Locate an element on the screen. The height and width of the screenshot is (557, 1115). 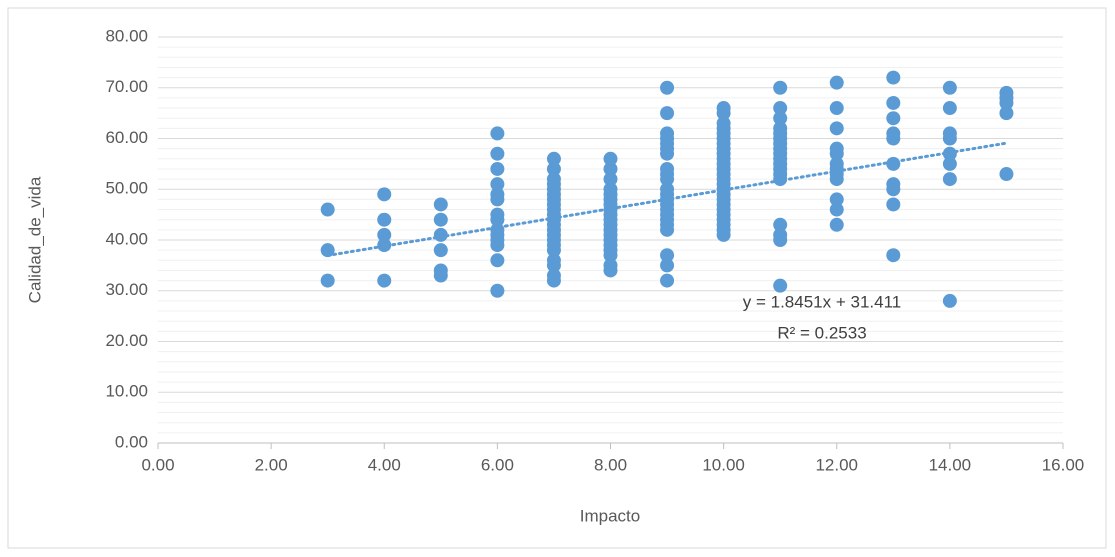
x-tick-label: 6.00 is located at coordinates (497, 464).